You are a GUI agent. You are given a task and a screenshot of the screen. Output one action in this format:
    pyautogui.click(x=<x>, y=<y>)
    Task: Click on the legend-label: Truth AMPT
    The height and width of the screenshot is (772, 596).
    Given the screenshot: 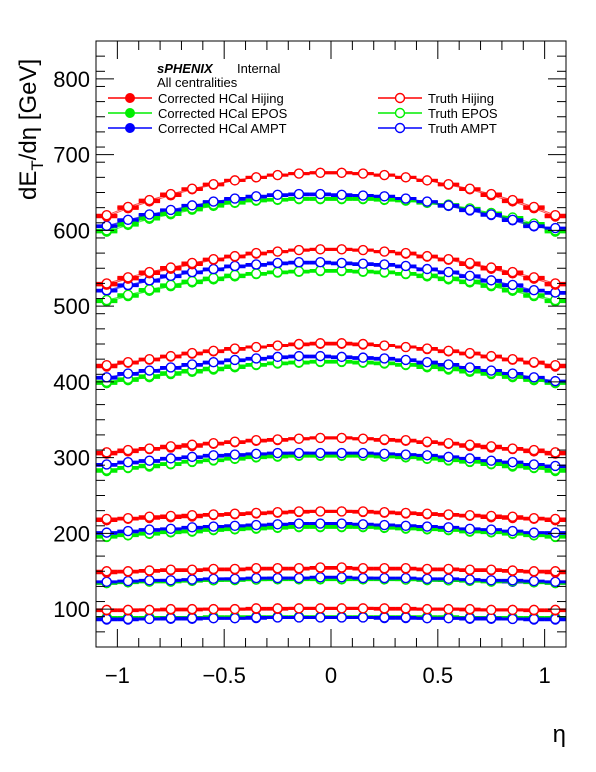 What is the action you would take?
    pyautogui.click(x=462, y=128)
    